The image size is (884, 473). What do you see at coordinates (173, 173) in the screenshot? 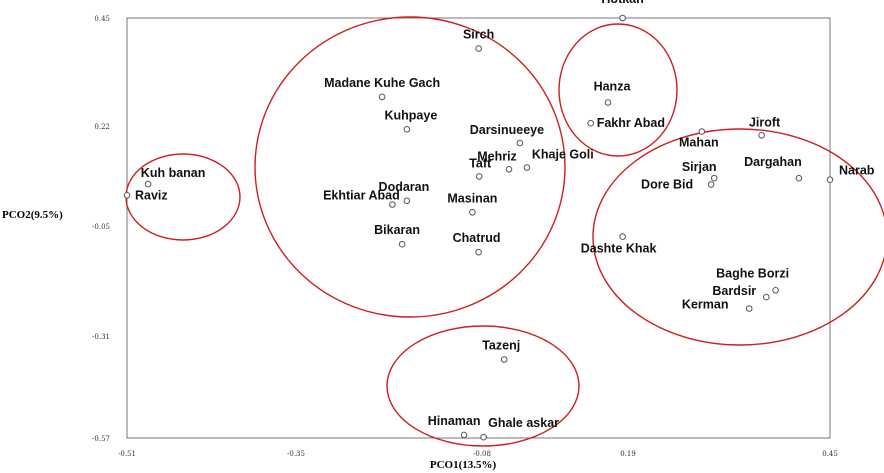
I see `point-label: Kuh banan` at bounding box center [173, 173].